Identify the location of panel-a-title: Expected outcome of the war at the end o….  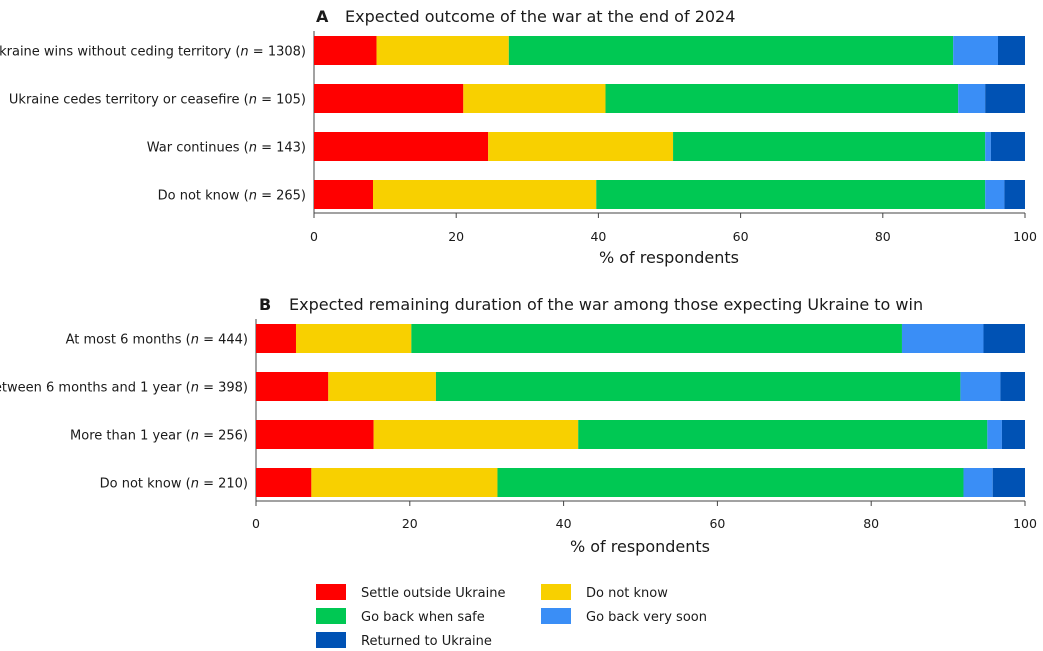
(540, 16).